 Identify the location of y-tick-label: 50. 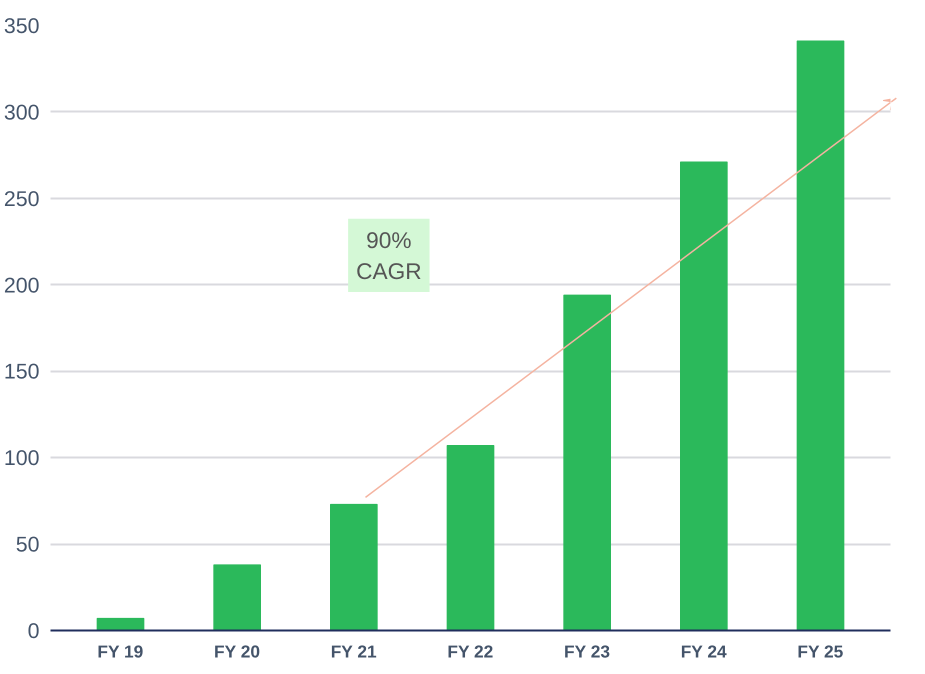
(28, 544).